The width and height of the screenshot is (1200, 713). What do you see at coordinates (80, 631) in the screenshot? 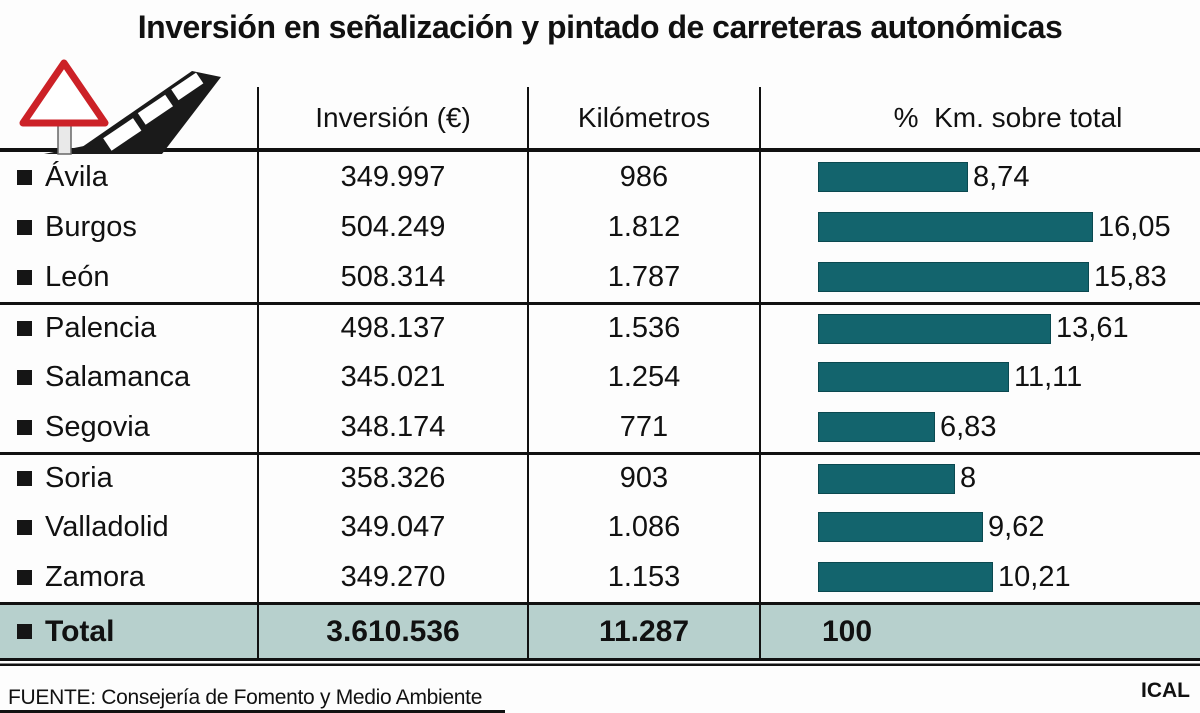
I see `total-label: Total` at bounding box center [80, 631].